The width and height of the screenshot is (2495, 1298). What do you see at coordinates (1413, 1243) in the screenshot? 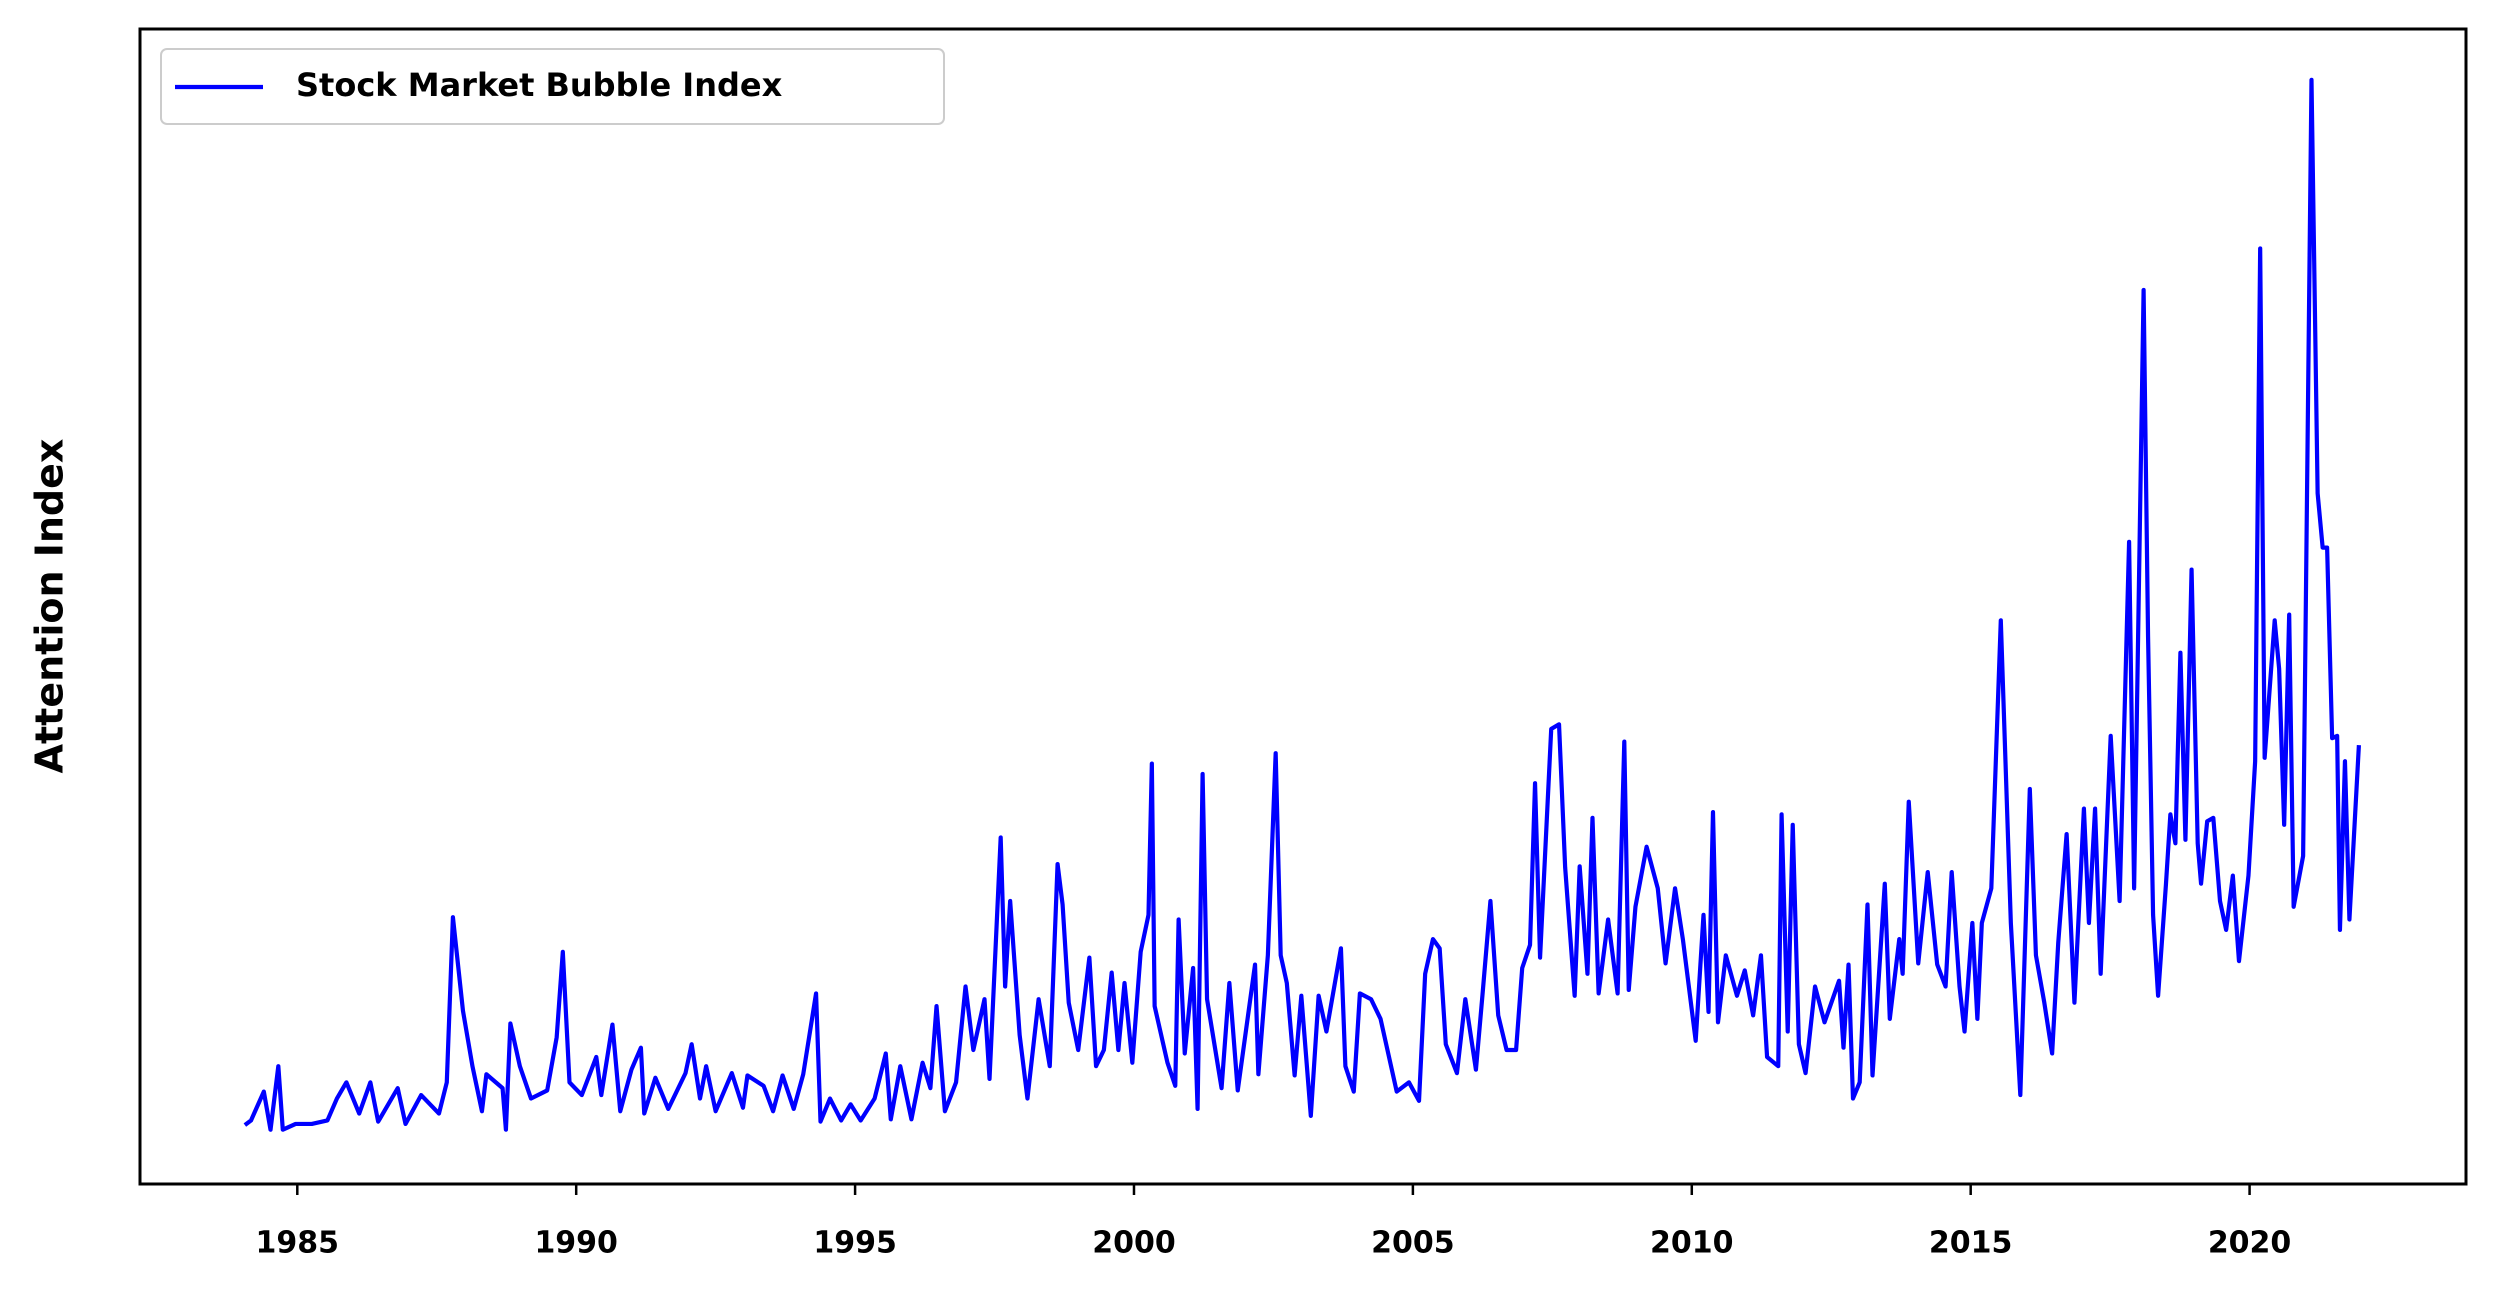
I see `x-tick-label: 2005` at bounding box center [1413, 1243].